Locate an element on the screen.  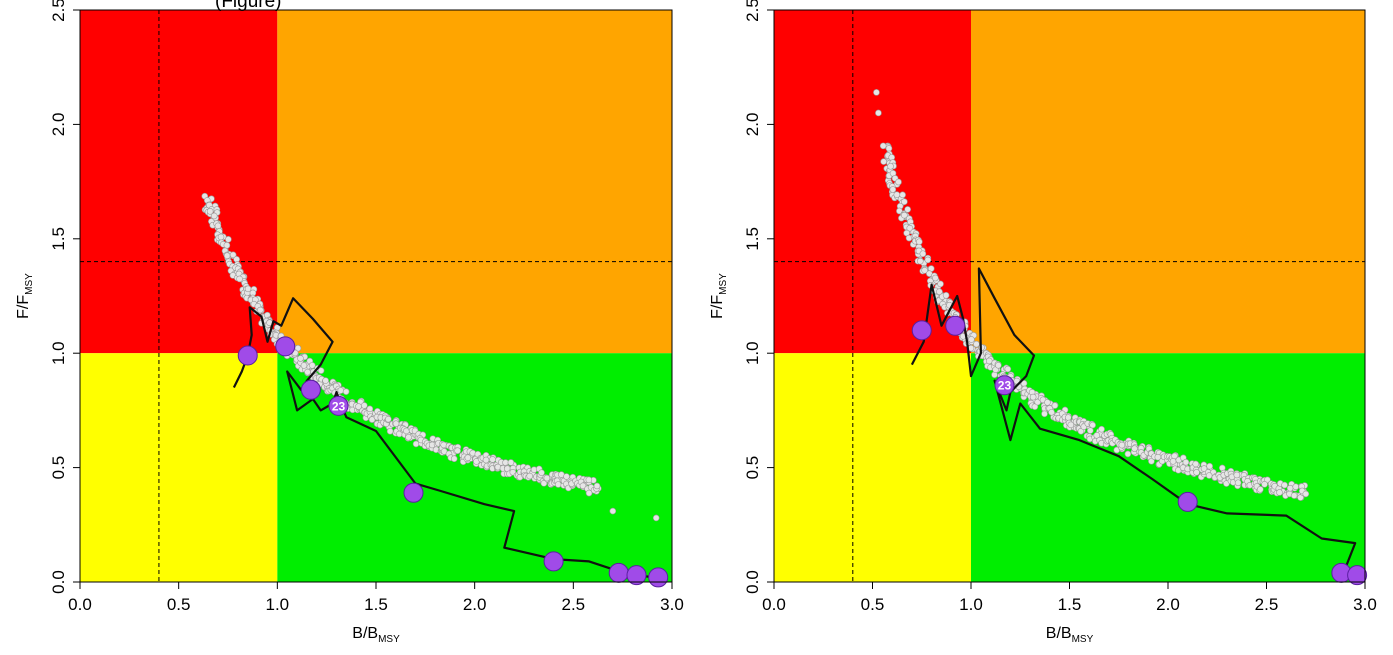
x-tick-label: 0.5 is located at coordinates (873, 604).